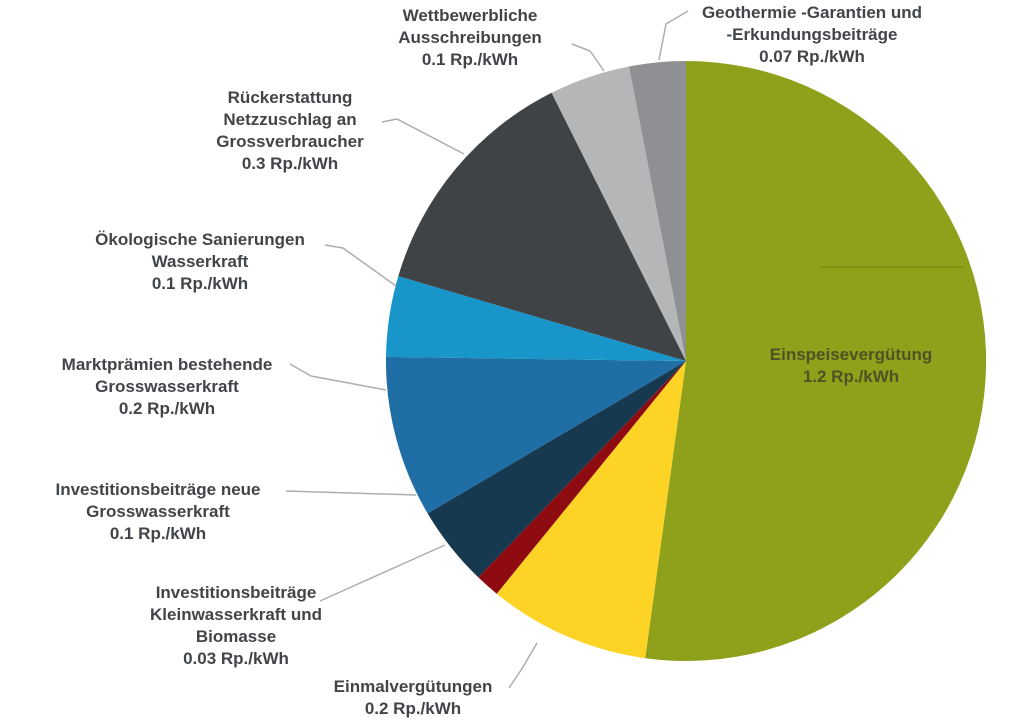 This screenshot has width=1024, height=728. I want to click on slice-label-line: Wasserkraft, so click(200, 261).